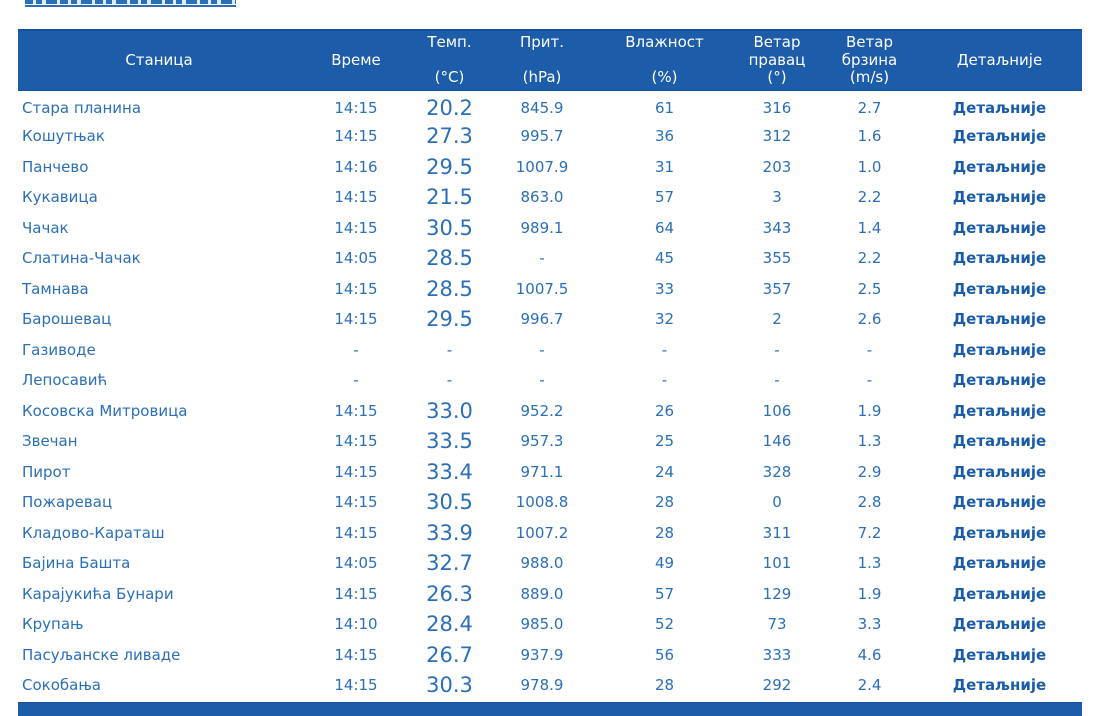 This screenshot has height=716, width=1100. Describe the element at coordinates (777, 59) in the screenshot. I see `column-header-wind-direction: Ветар правац (°)` at that location.